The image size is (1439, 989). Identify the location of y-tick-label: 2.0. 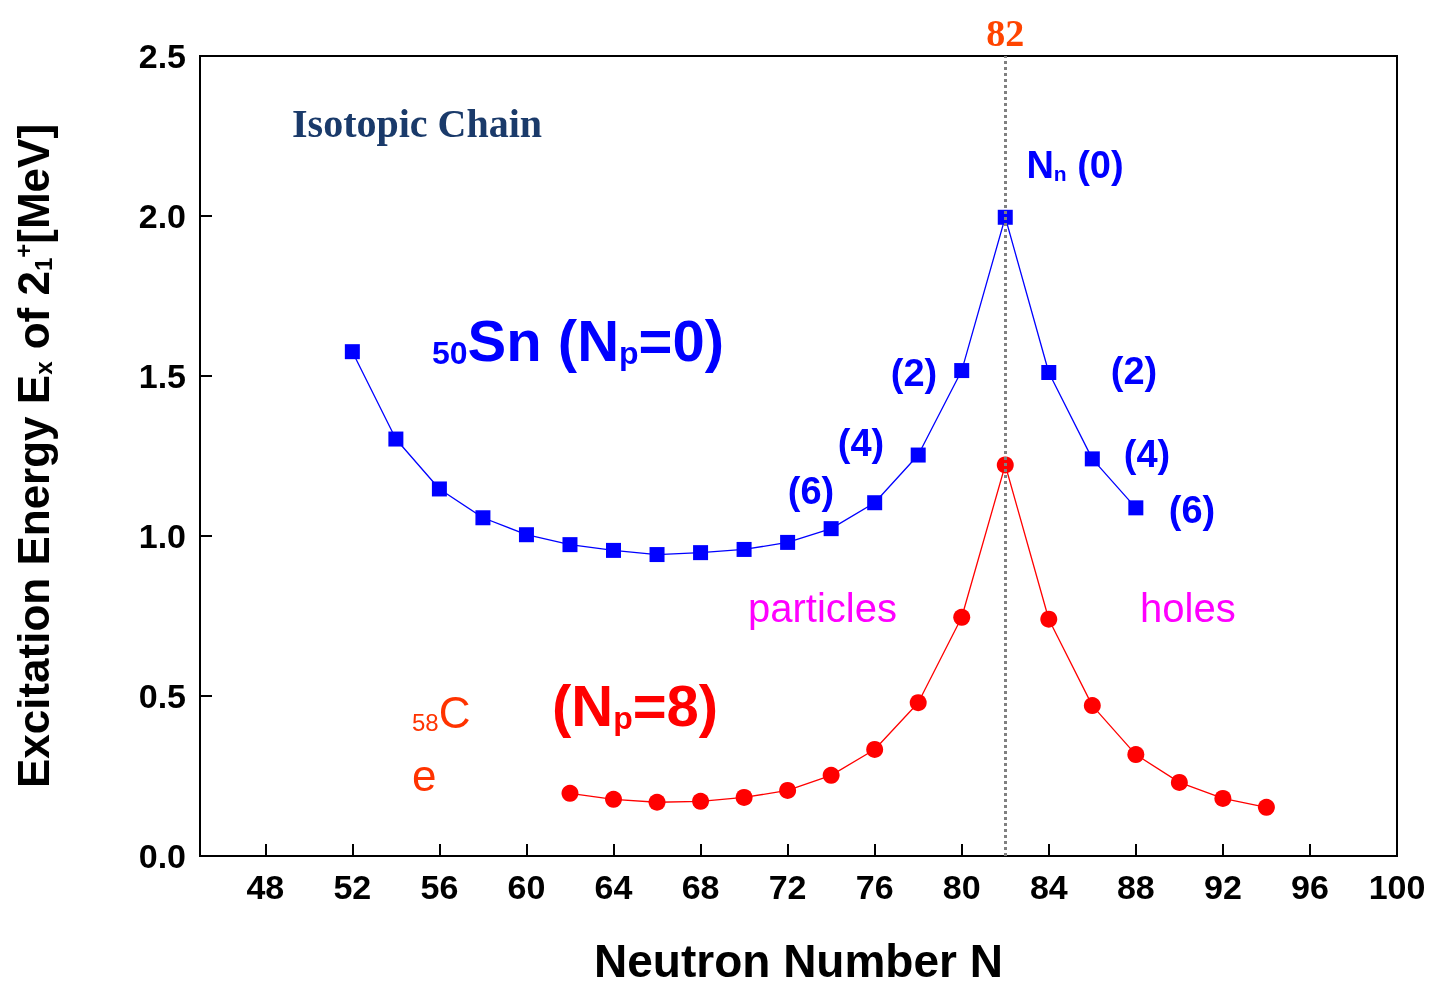
(162, 216).